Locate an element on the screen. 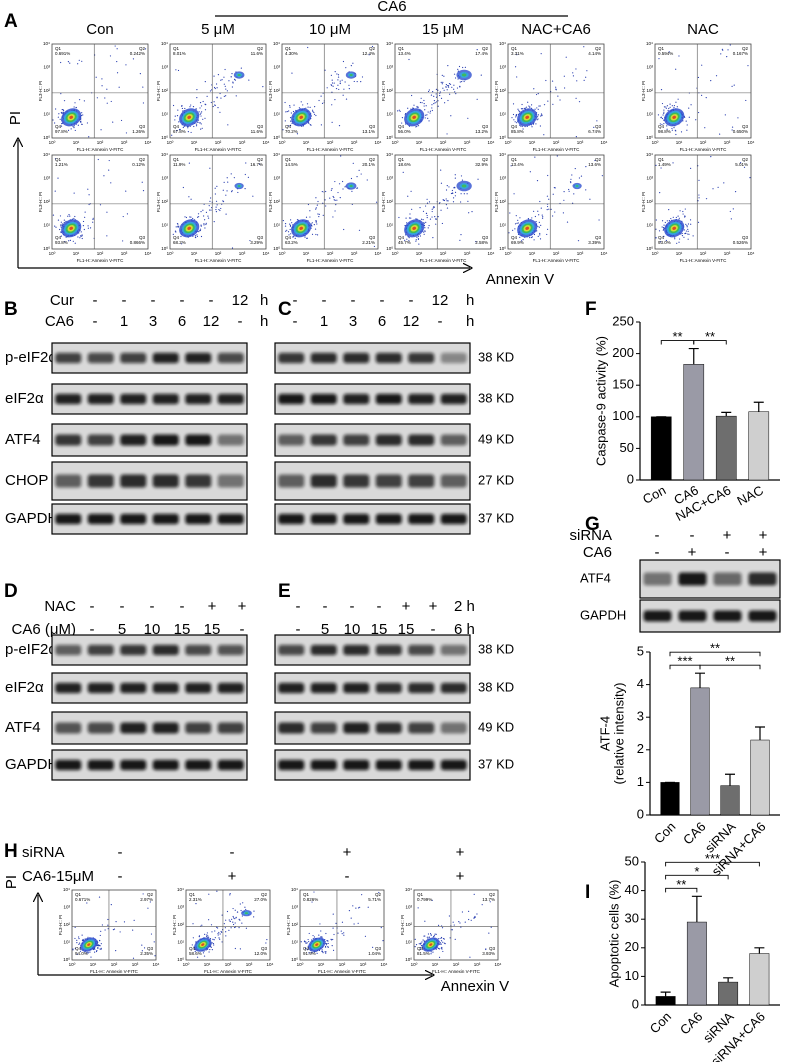  protein-label: GAPDH is located at coordinates (31, 764).